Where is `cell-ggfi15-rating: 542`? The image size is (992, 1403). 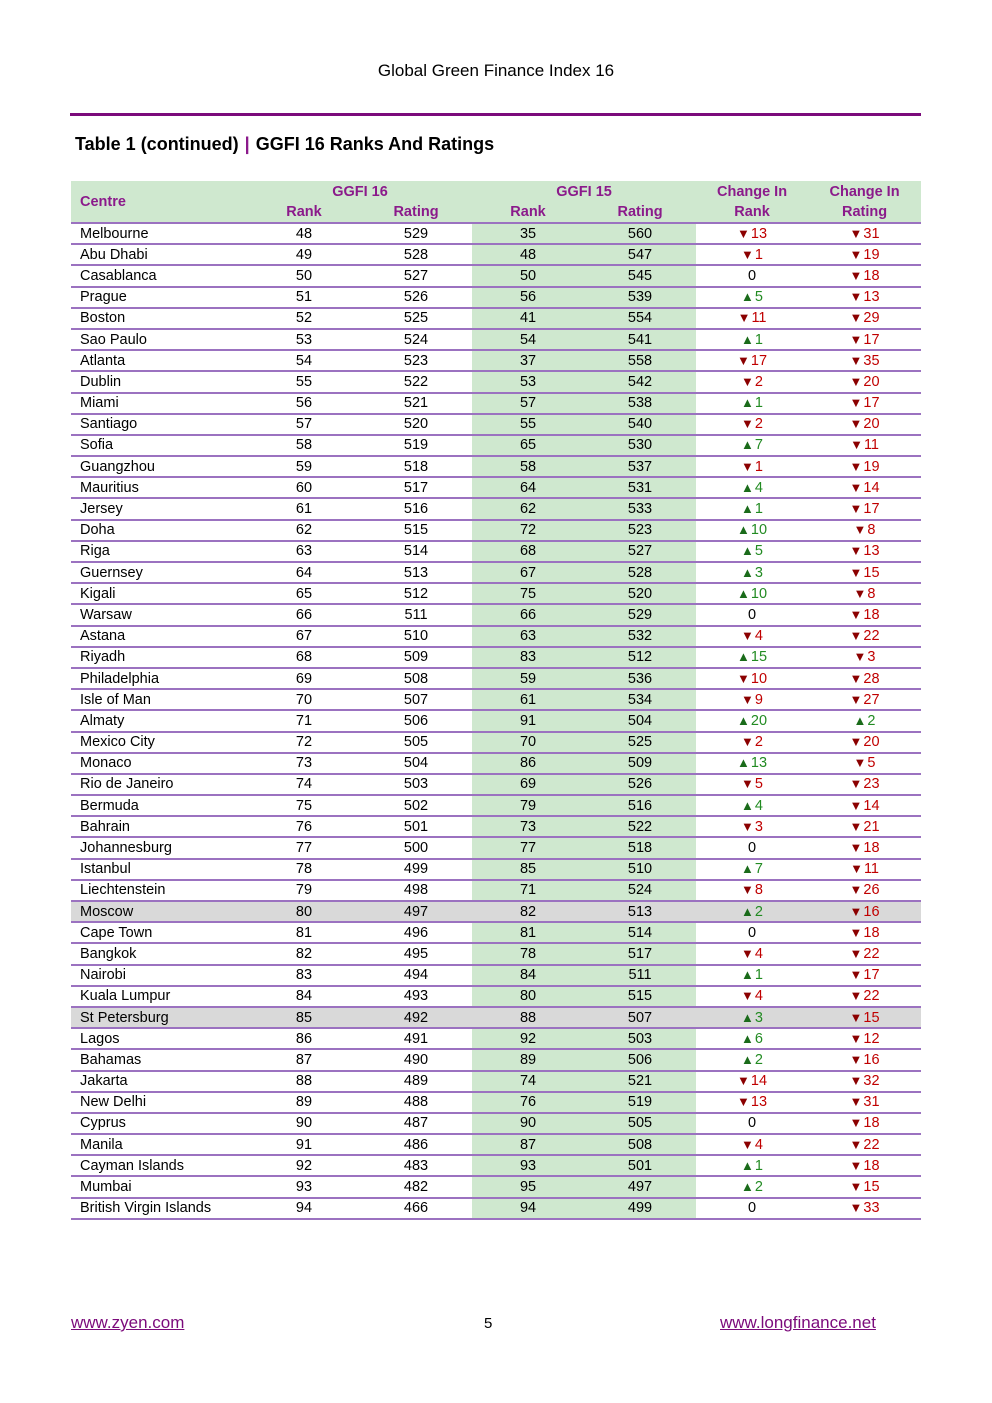 cell-ggfi15-rating: 542 is located at coordinates (640, 382).